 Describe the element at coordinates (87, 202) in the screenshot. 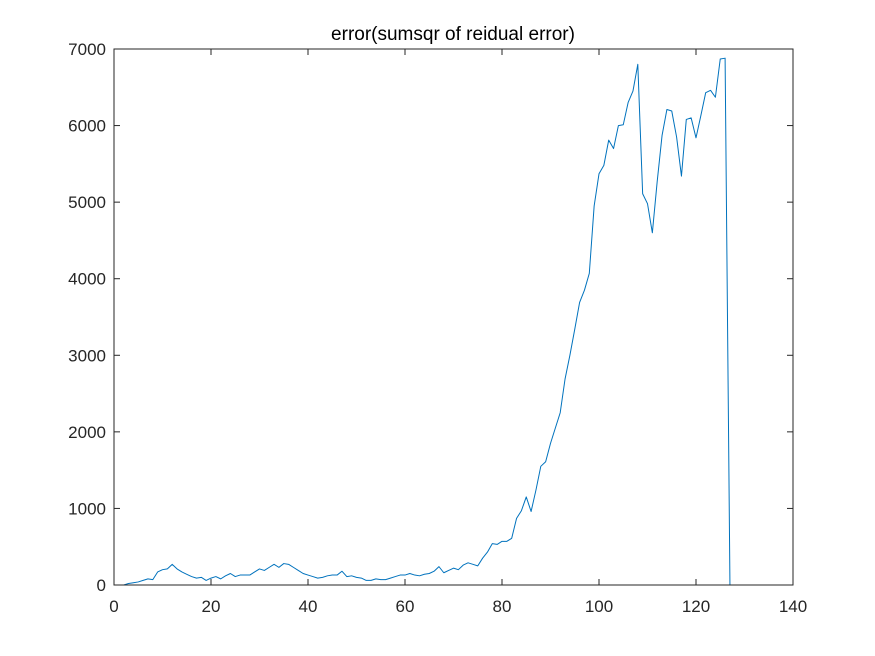

I see `y-tick-label: 5000` at that location.